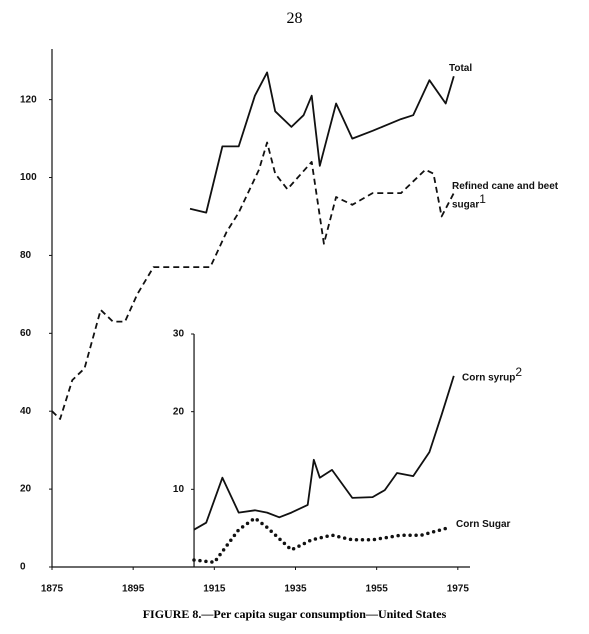 This screenshot has width=589, height=634. What do you see at coordinates (489, 378) in the screenshot?
I see `series-name: Corn syrup` at bounding box center [489, 378].